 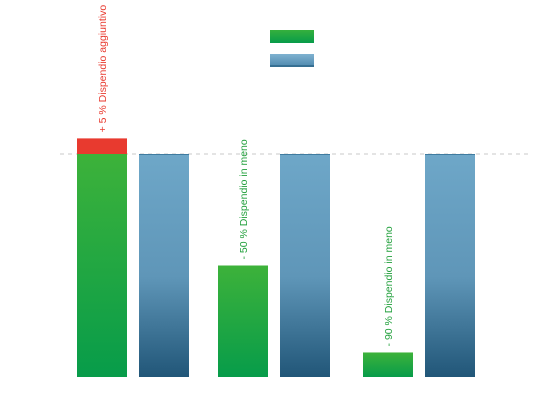 I want to click on annotation-group2: - 50 % Dispendio in meno, so click(x=244, y=199).